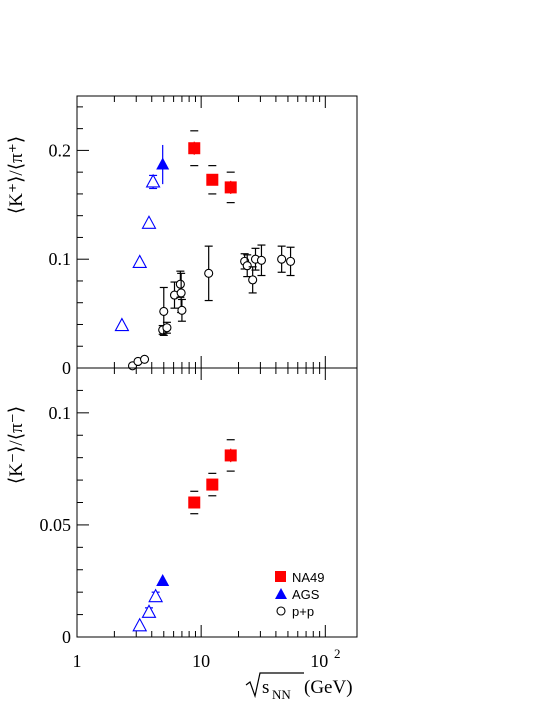  What do you see at coordinates (77, 661) in the screenshot?
I see `x-tick-label: 1` at bounding box center [77, 661].